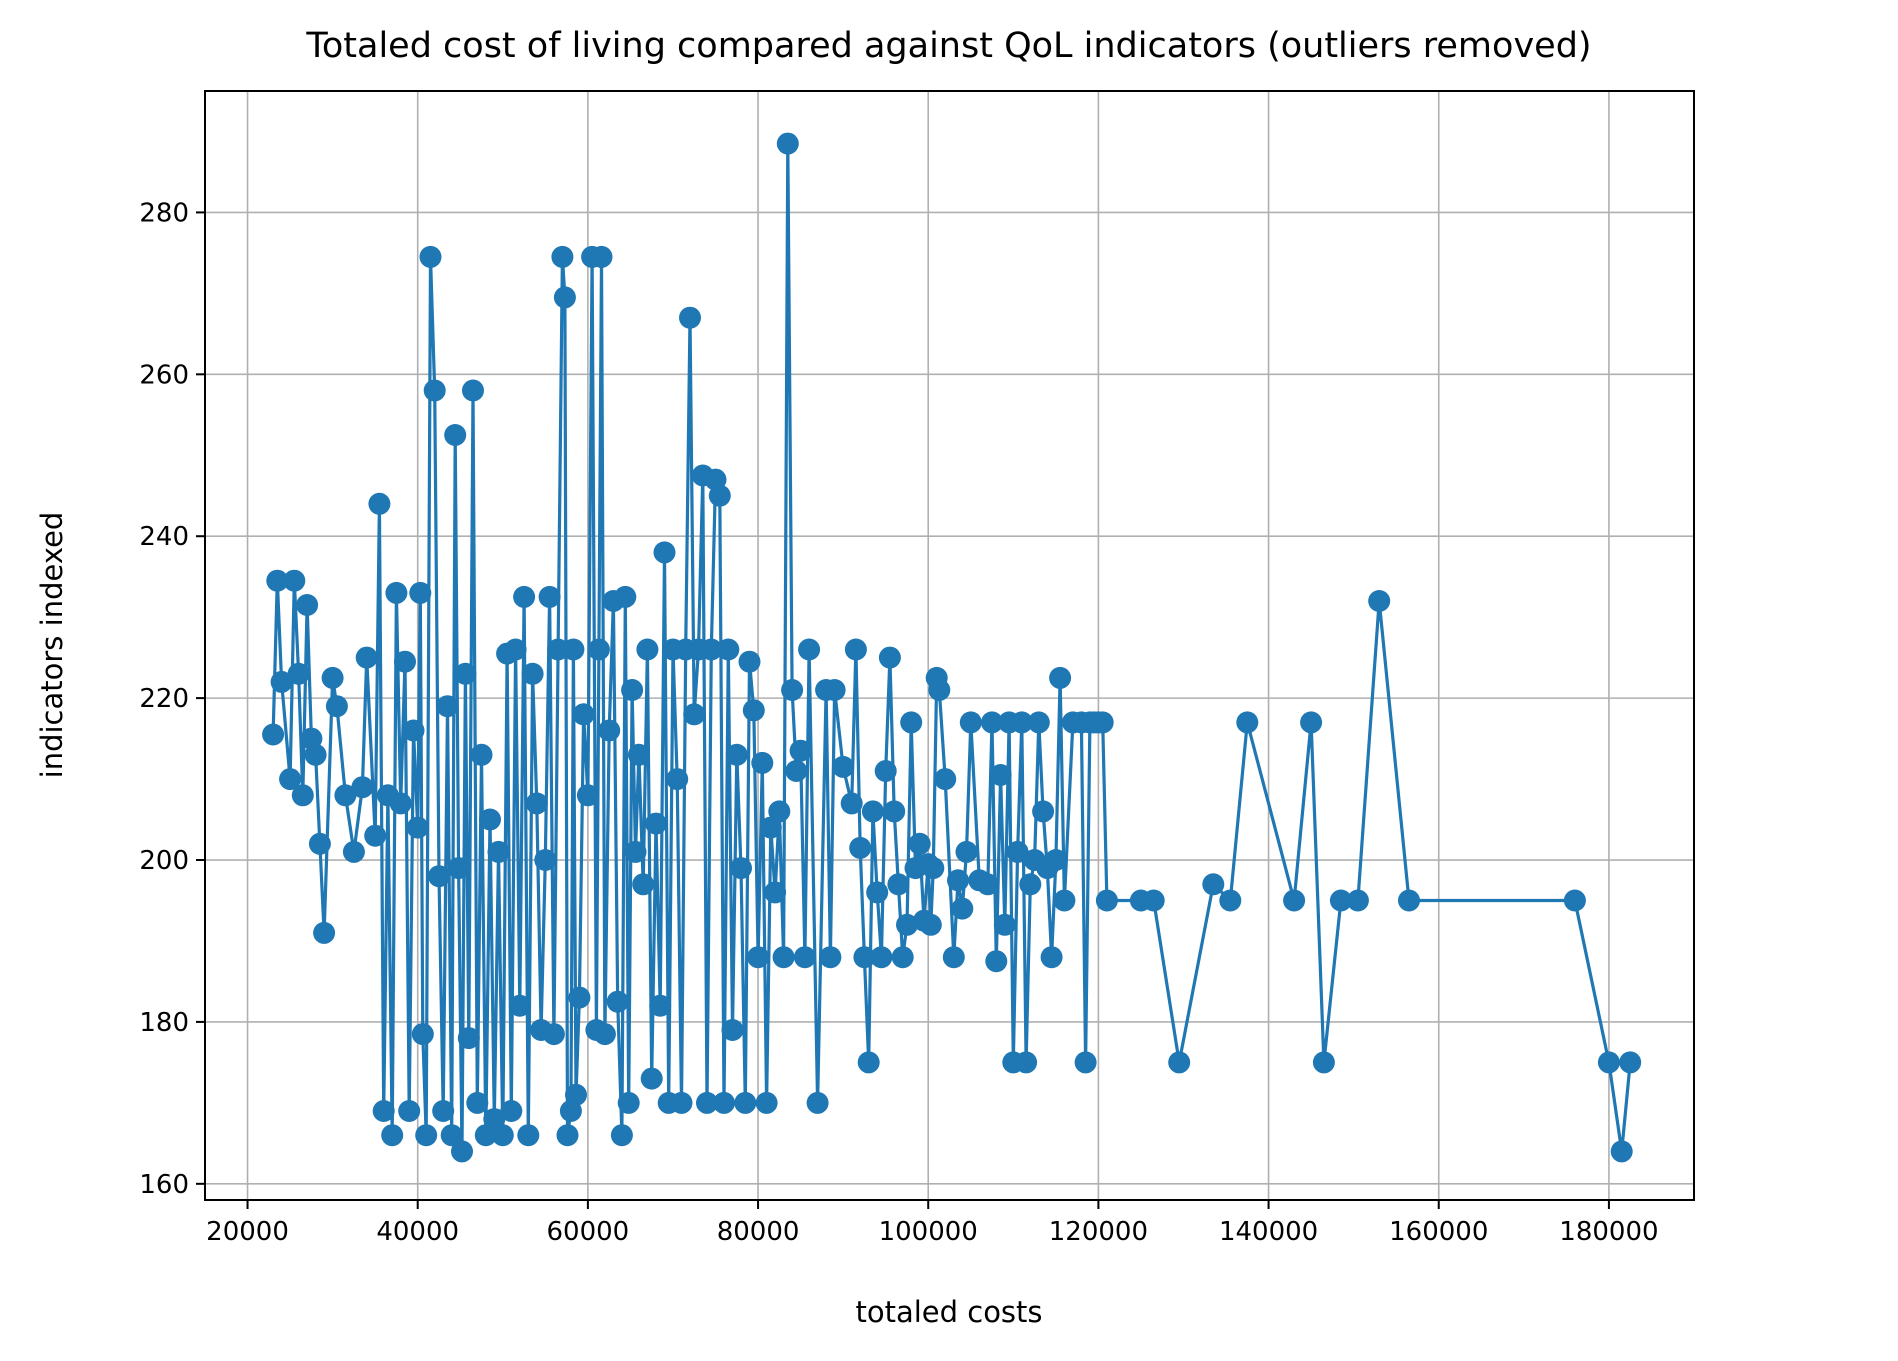 This screenshot has width=1898, height=1361. What do you see at coordinates (417, 1232) in the screenshot?
I see `x-tick-label: 40000` at bounding box center [417, 1232].